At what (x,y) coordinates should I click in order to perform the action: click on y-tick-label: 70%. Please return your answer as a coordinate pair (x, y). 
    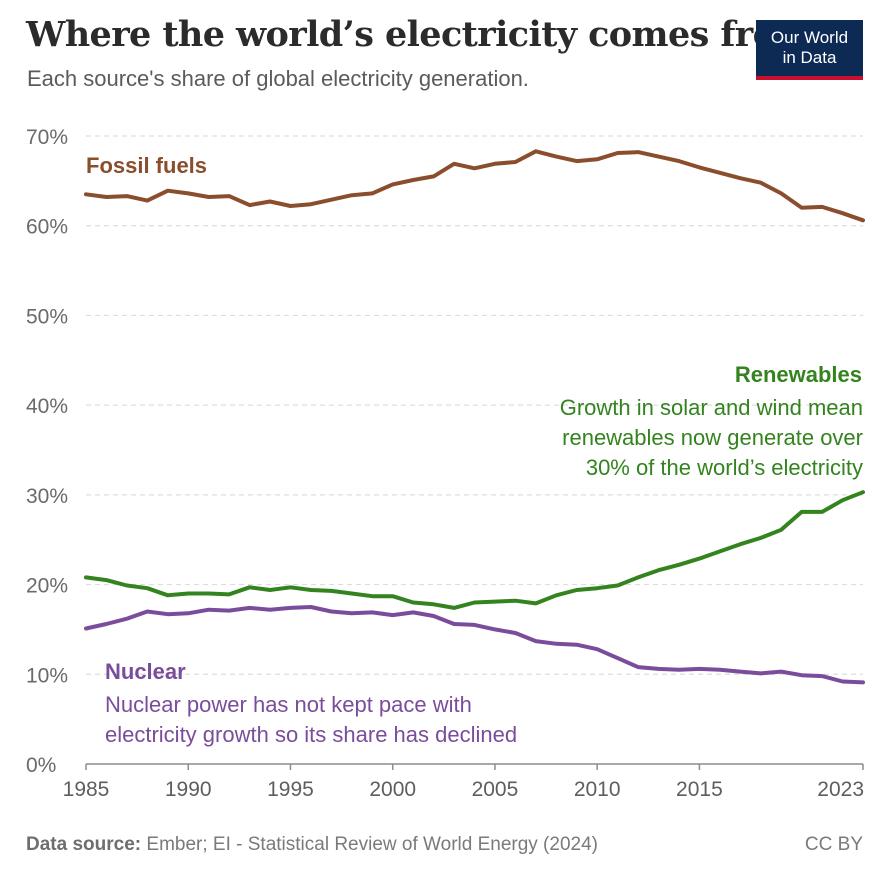
    Looking at the image, I should click on (47, 137).